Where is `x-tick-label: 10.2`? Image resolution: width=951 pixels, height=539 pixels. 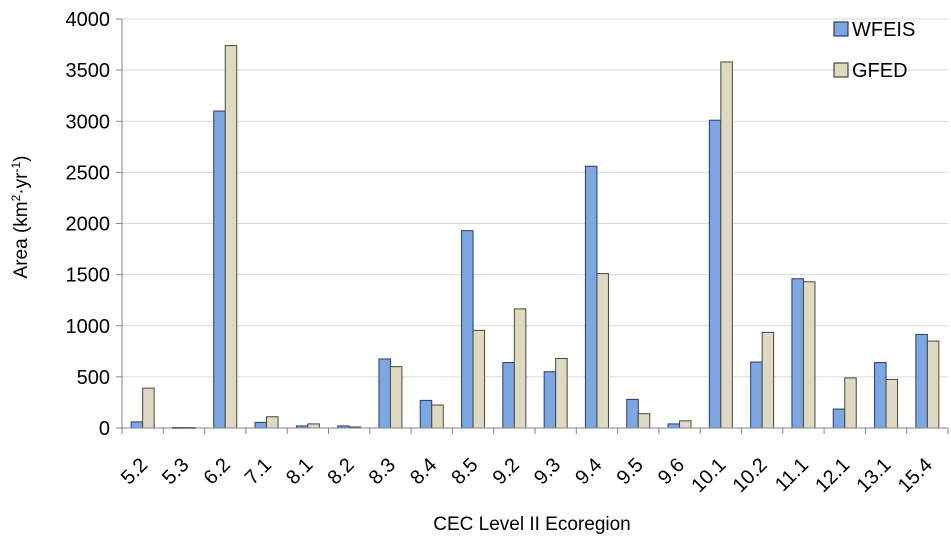 x-tick-label: 10.2 is located at coordinates (750, 475).